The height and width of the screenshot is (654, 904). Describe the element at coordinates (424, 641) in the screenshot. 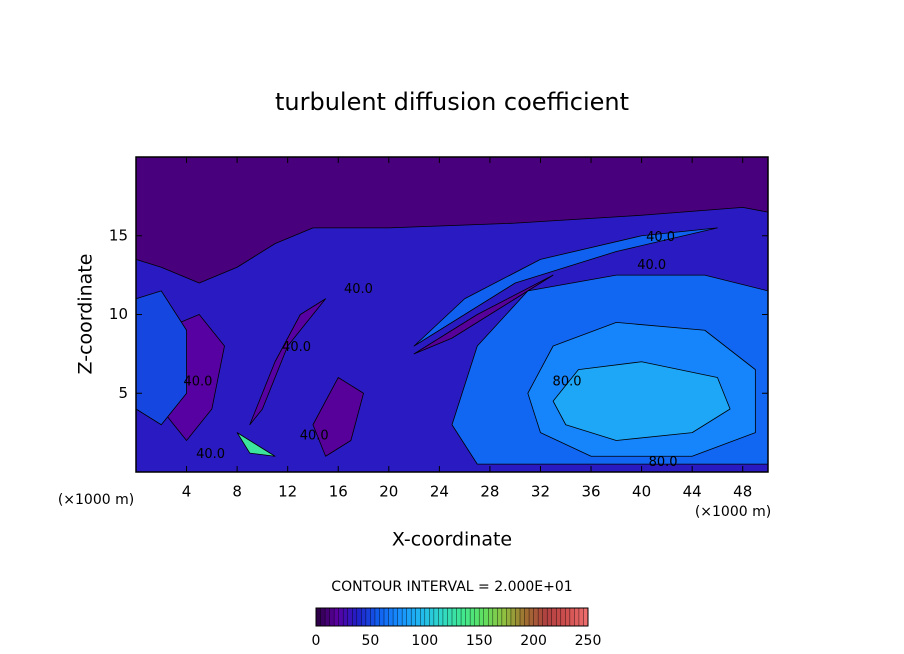

I see `colorbar-tick-label: 100` at that location.